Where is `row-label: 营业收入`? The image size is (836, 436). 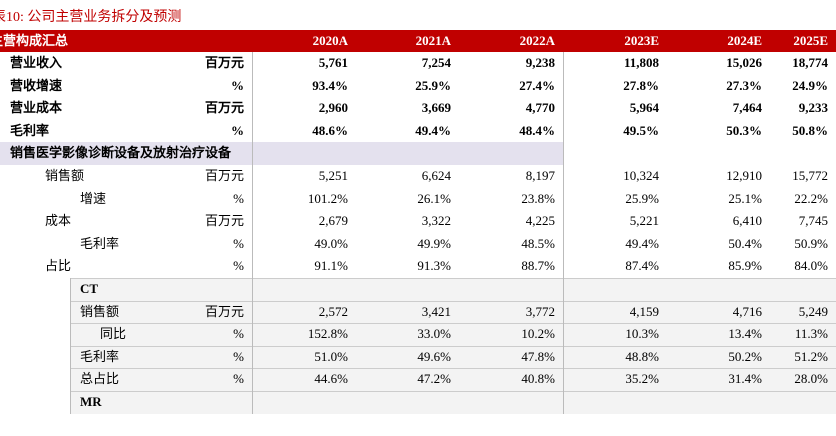 row-label: 营业收入 is located at coordinates (36, 62).